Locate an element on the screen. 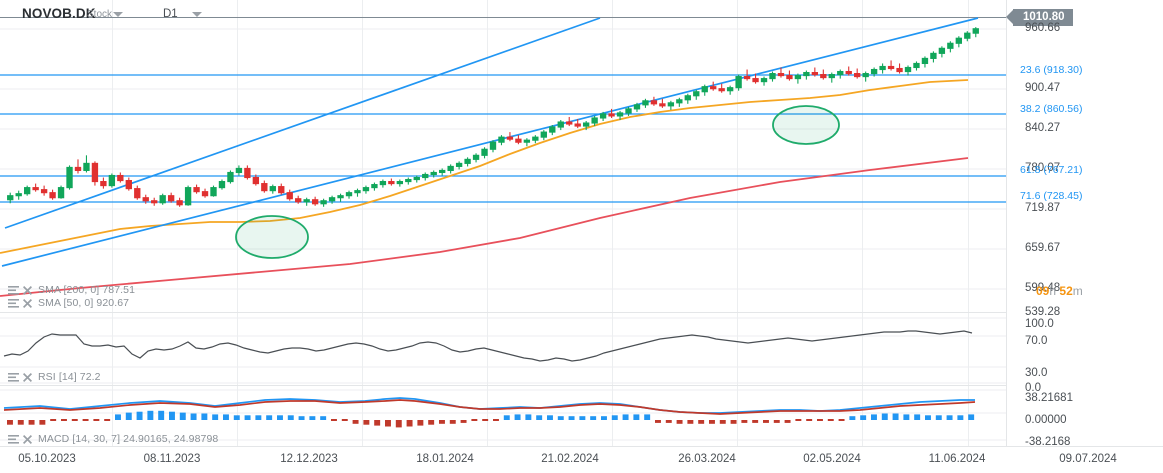 This screenshot has height=473, width=1163. price-tick-599: 599.48 is located at coordinates (1043, 288).